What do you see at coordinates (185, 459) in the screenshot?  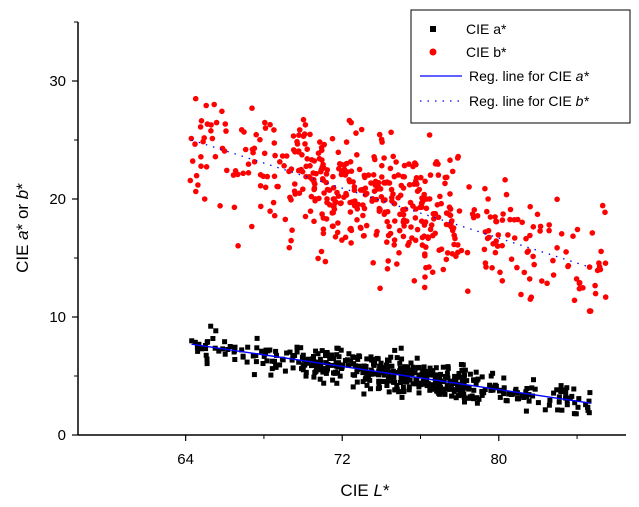 I see `x-tick-label-64: 64` at bounding box center [185, 459].